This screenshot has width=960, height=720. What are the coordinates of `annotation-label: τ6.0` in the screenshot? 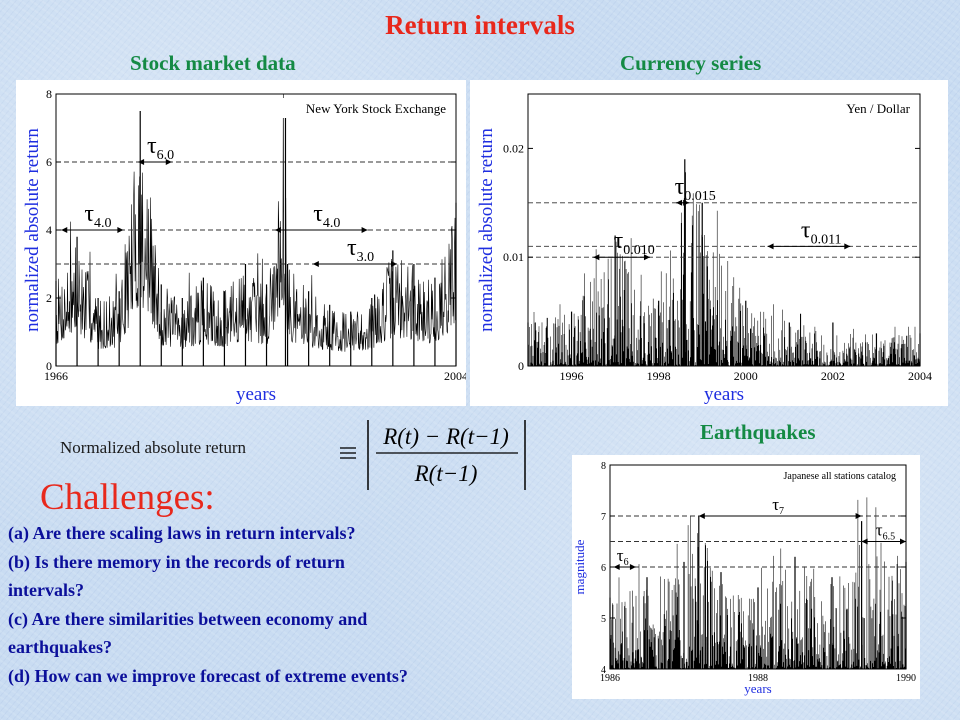 It's located at (160, 148).